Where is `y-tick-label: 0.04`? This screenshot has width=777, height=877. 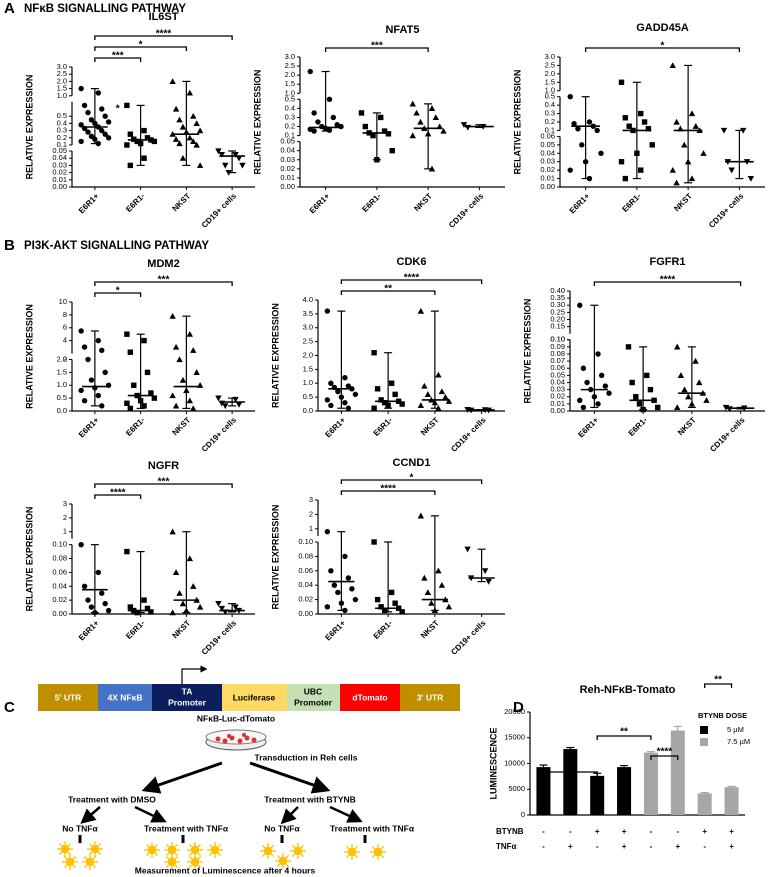
y-tick-label: 0.04 is located at coordinates (305, 584).